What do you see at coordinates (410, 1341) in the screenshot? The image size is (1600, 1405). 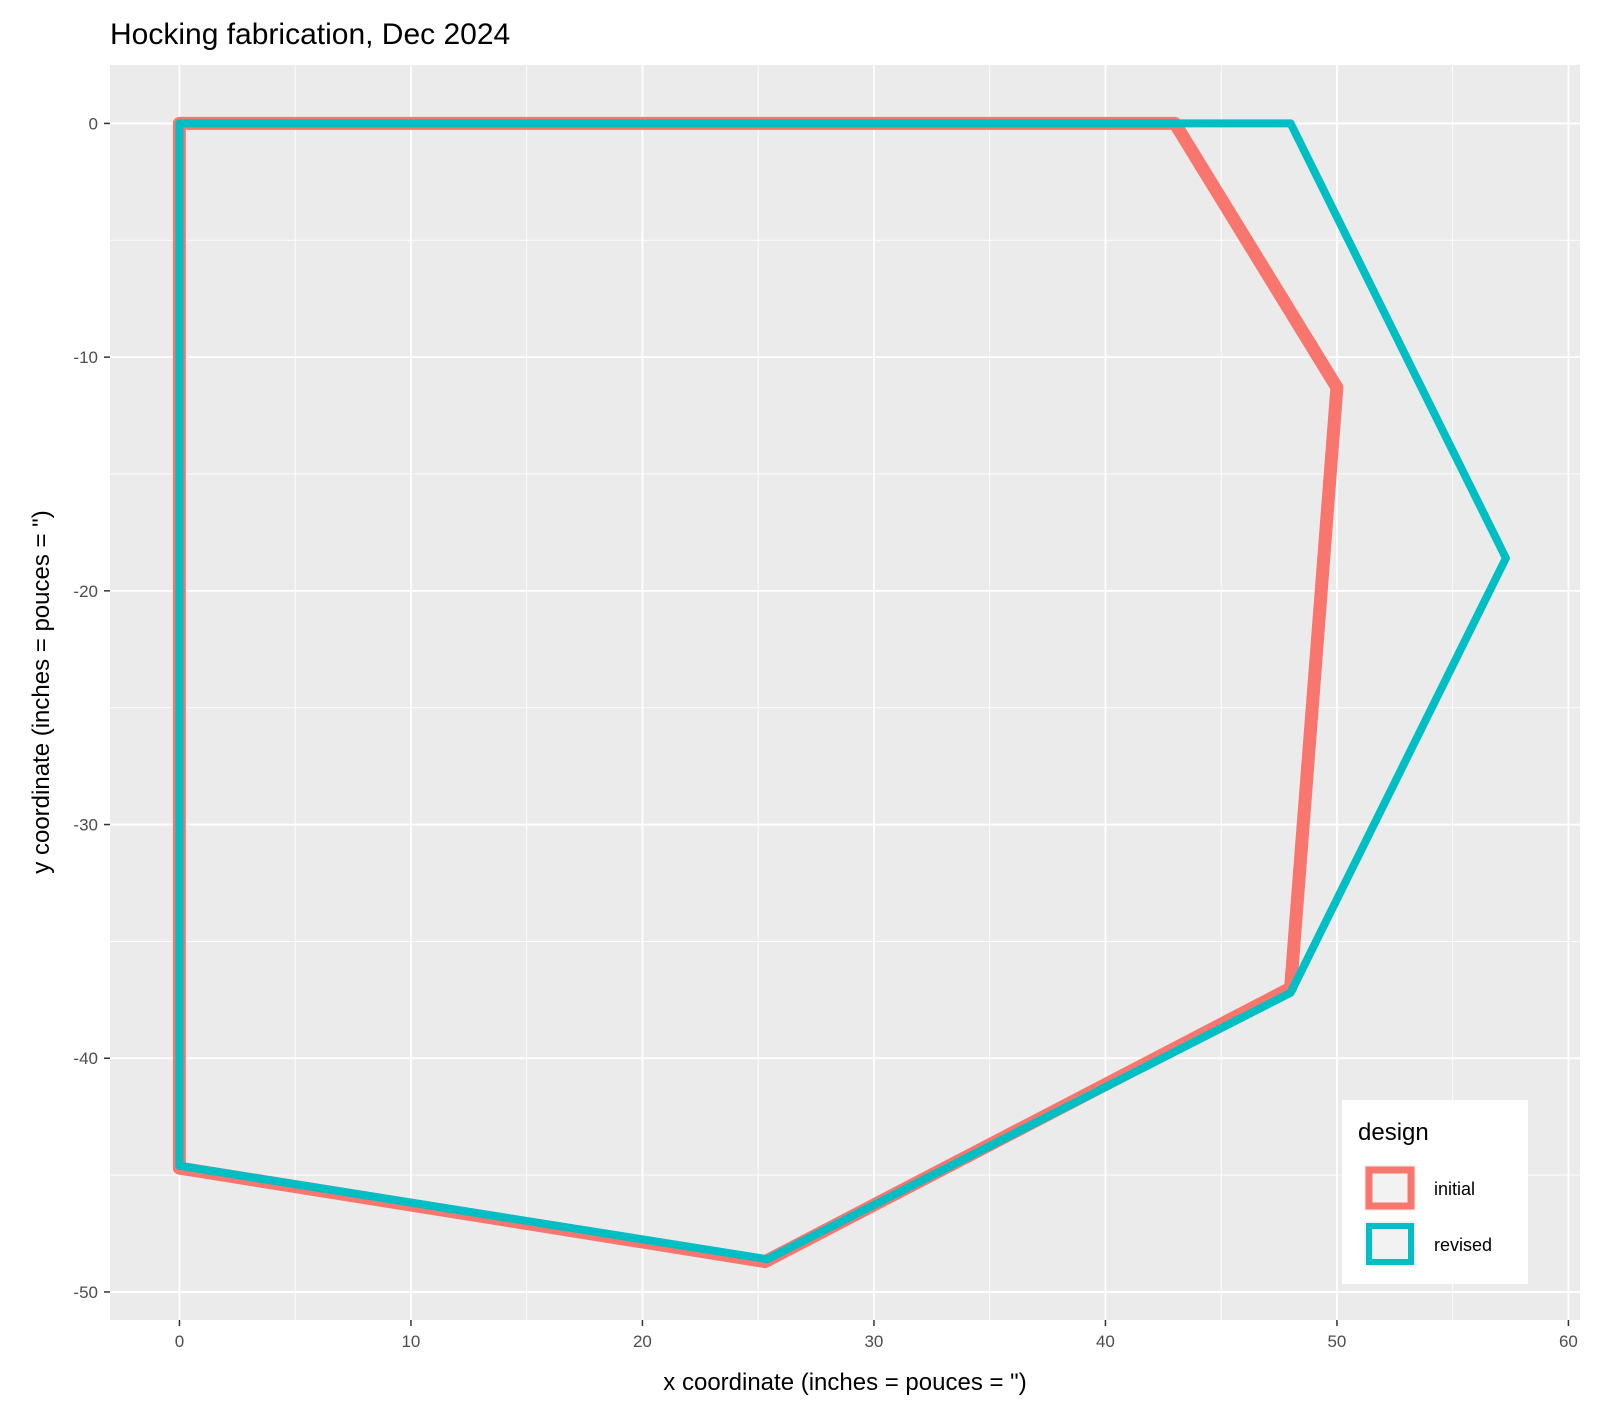 I see `x-tick-label: 10` at bounding box center [410, 1341].